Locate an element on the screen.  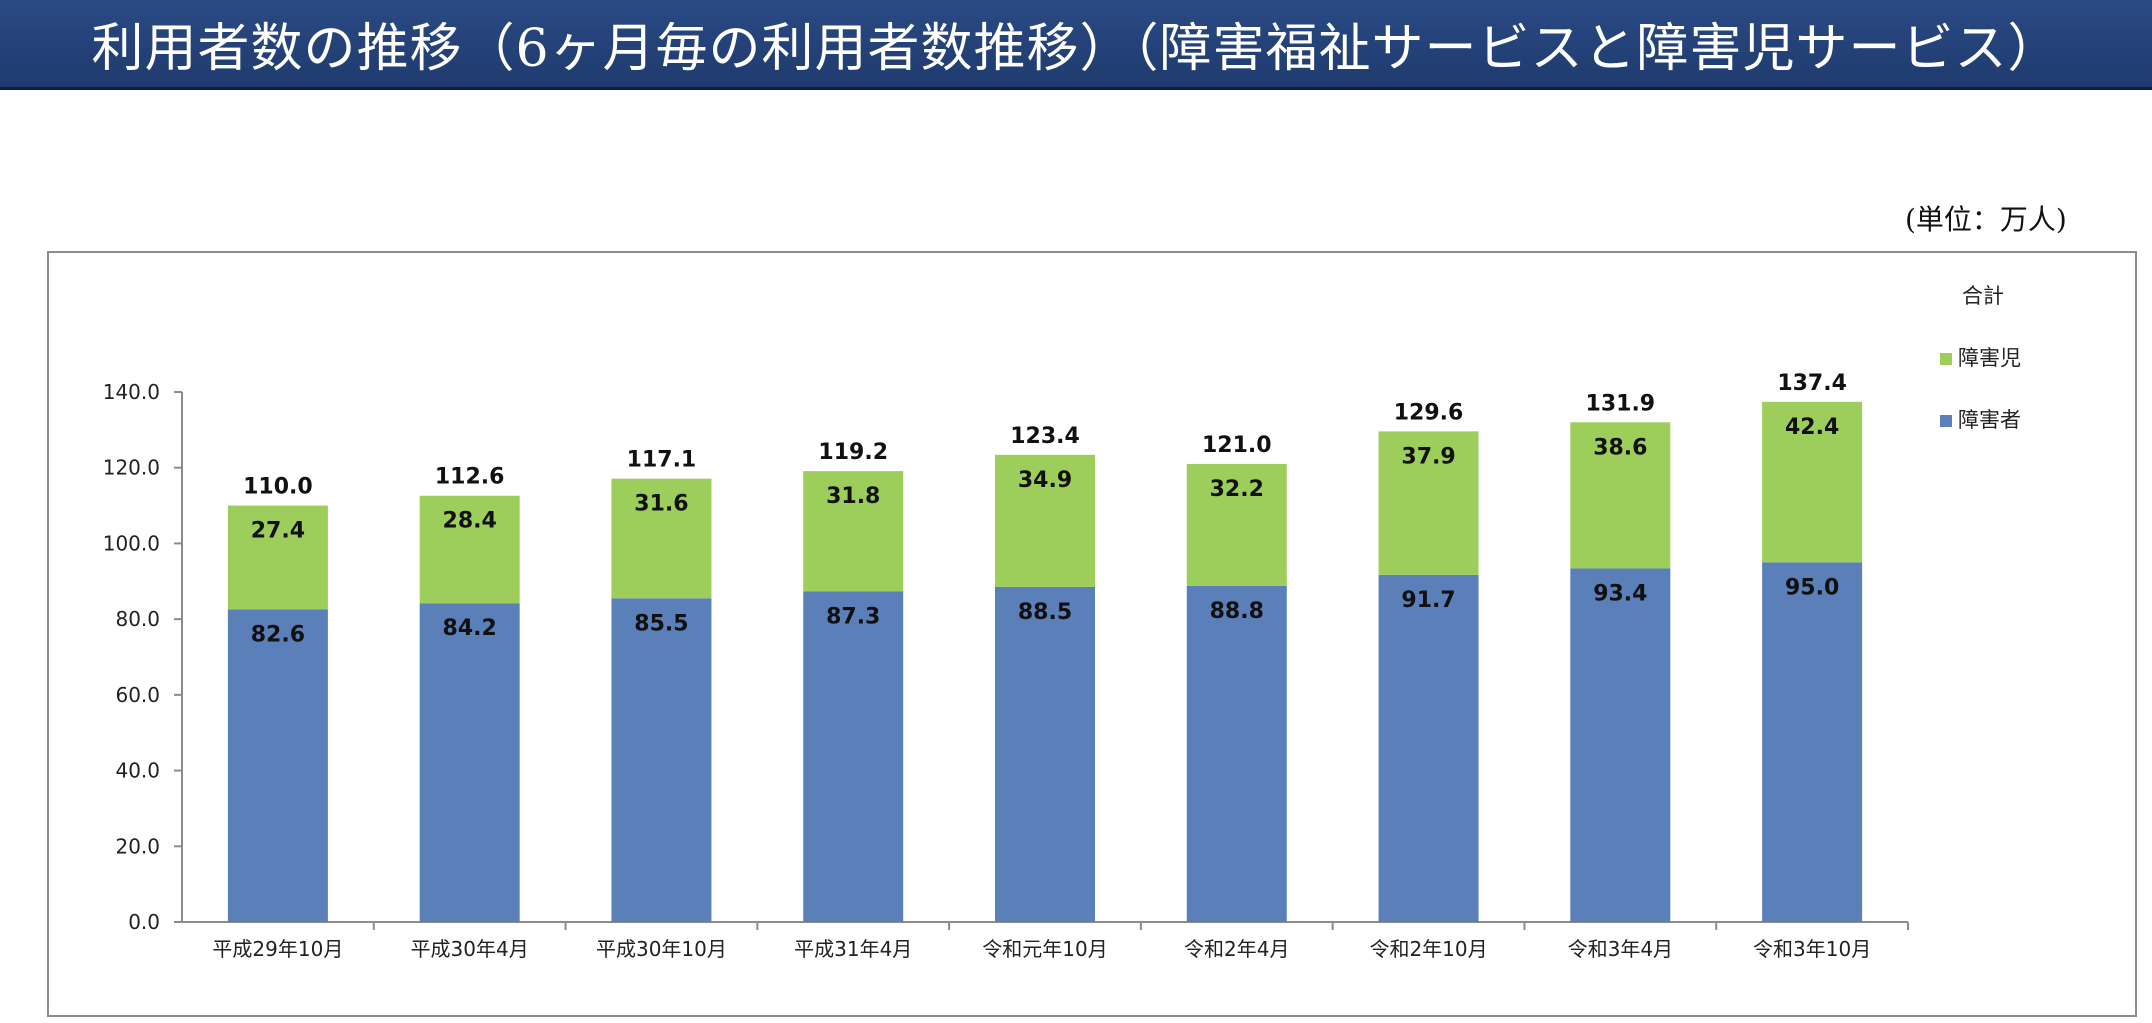
x-category-label: 令和3年4月 is located at coordinates (1620, 949).